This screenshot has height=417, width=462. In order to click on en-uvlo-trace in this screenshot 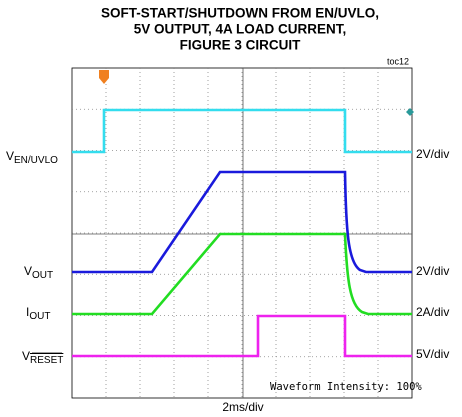, I will do `click(242, 131)`.